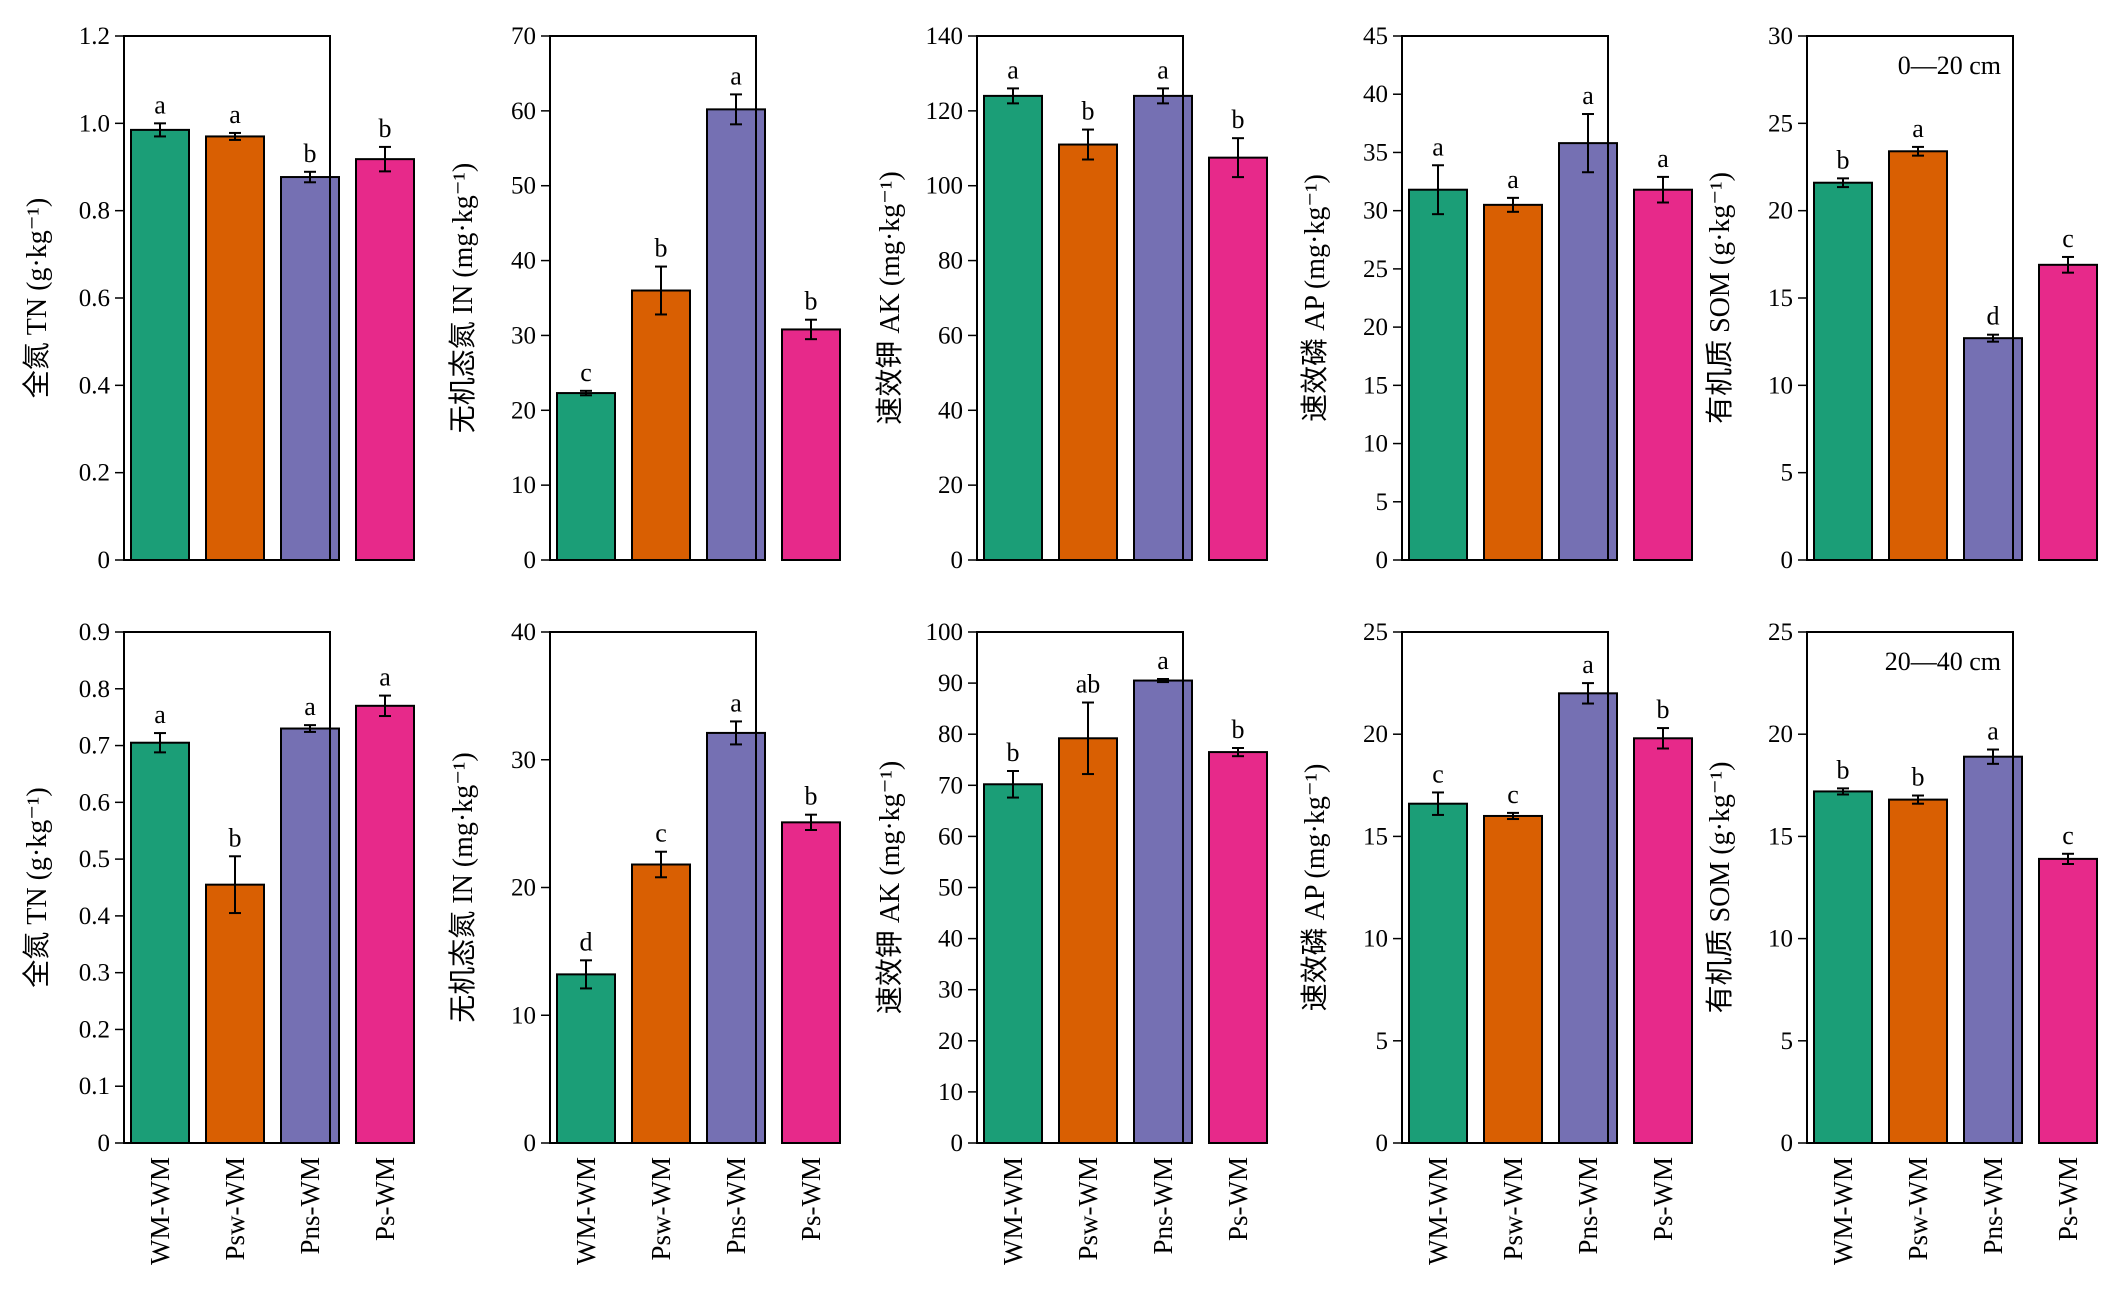  What do you see at coordinates (94, 473) in the screenshot?
I see `y-tick-label: 0.2` at bounding box center [94, 473].